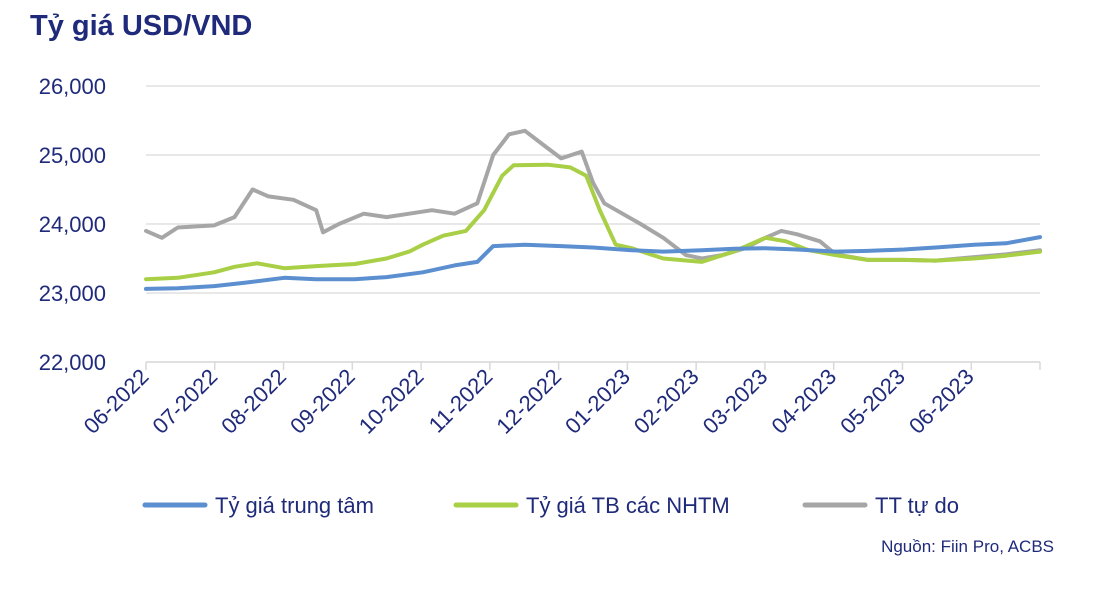 This screenshot has width=1100, height=592. I want to click on legend-label: Tỷ giá trung tâm, so click(294, 505).